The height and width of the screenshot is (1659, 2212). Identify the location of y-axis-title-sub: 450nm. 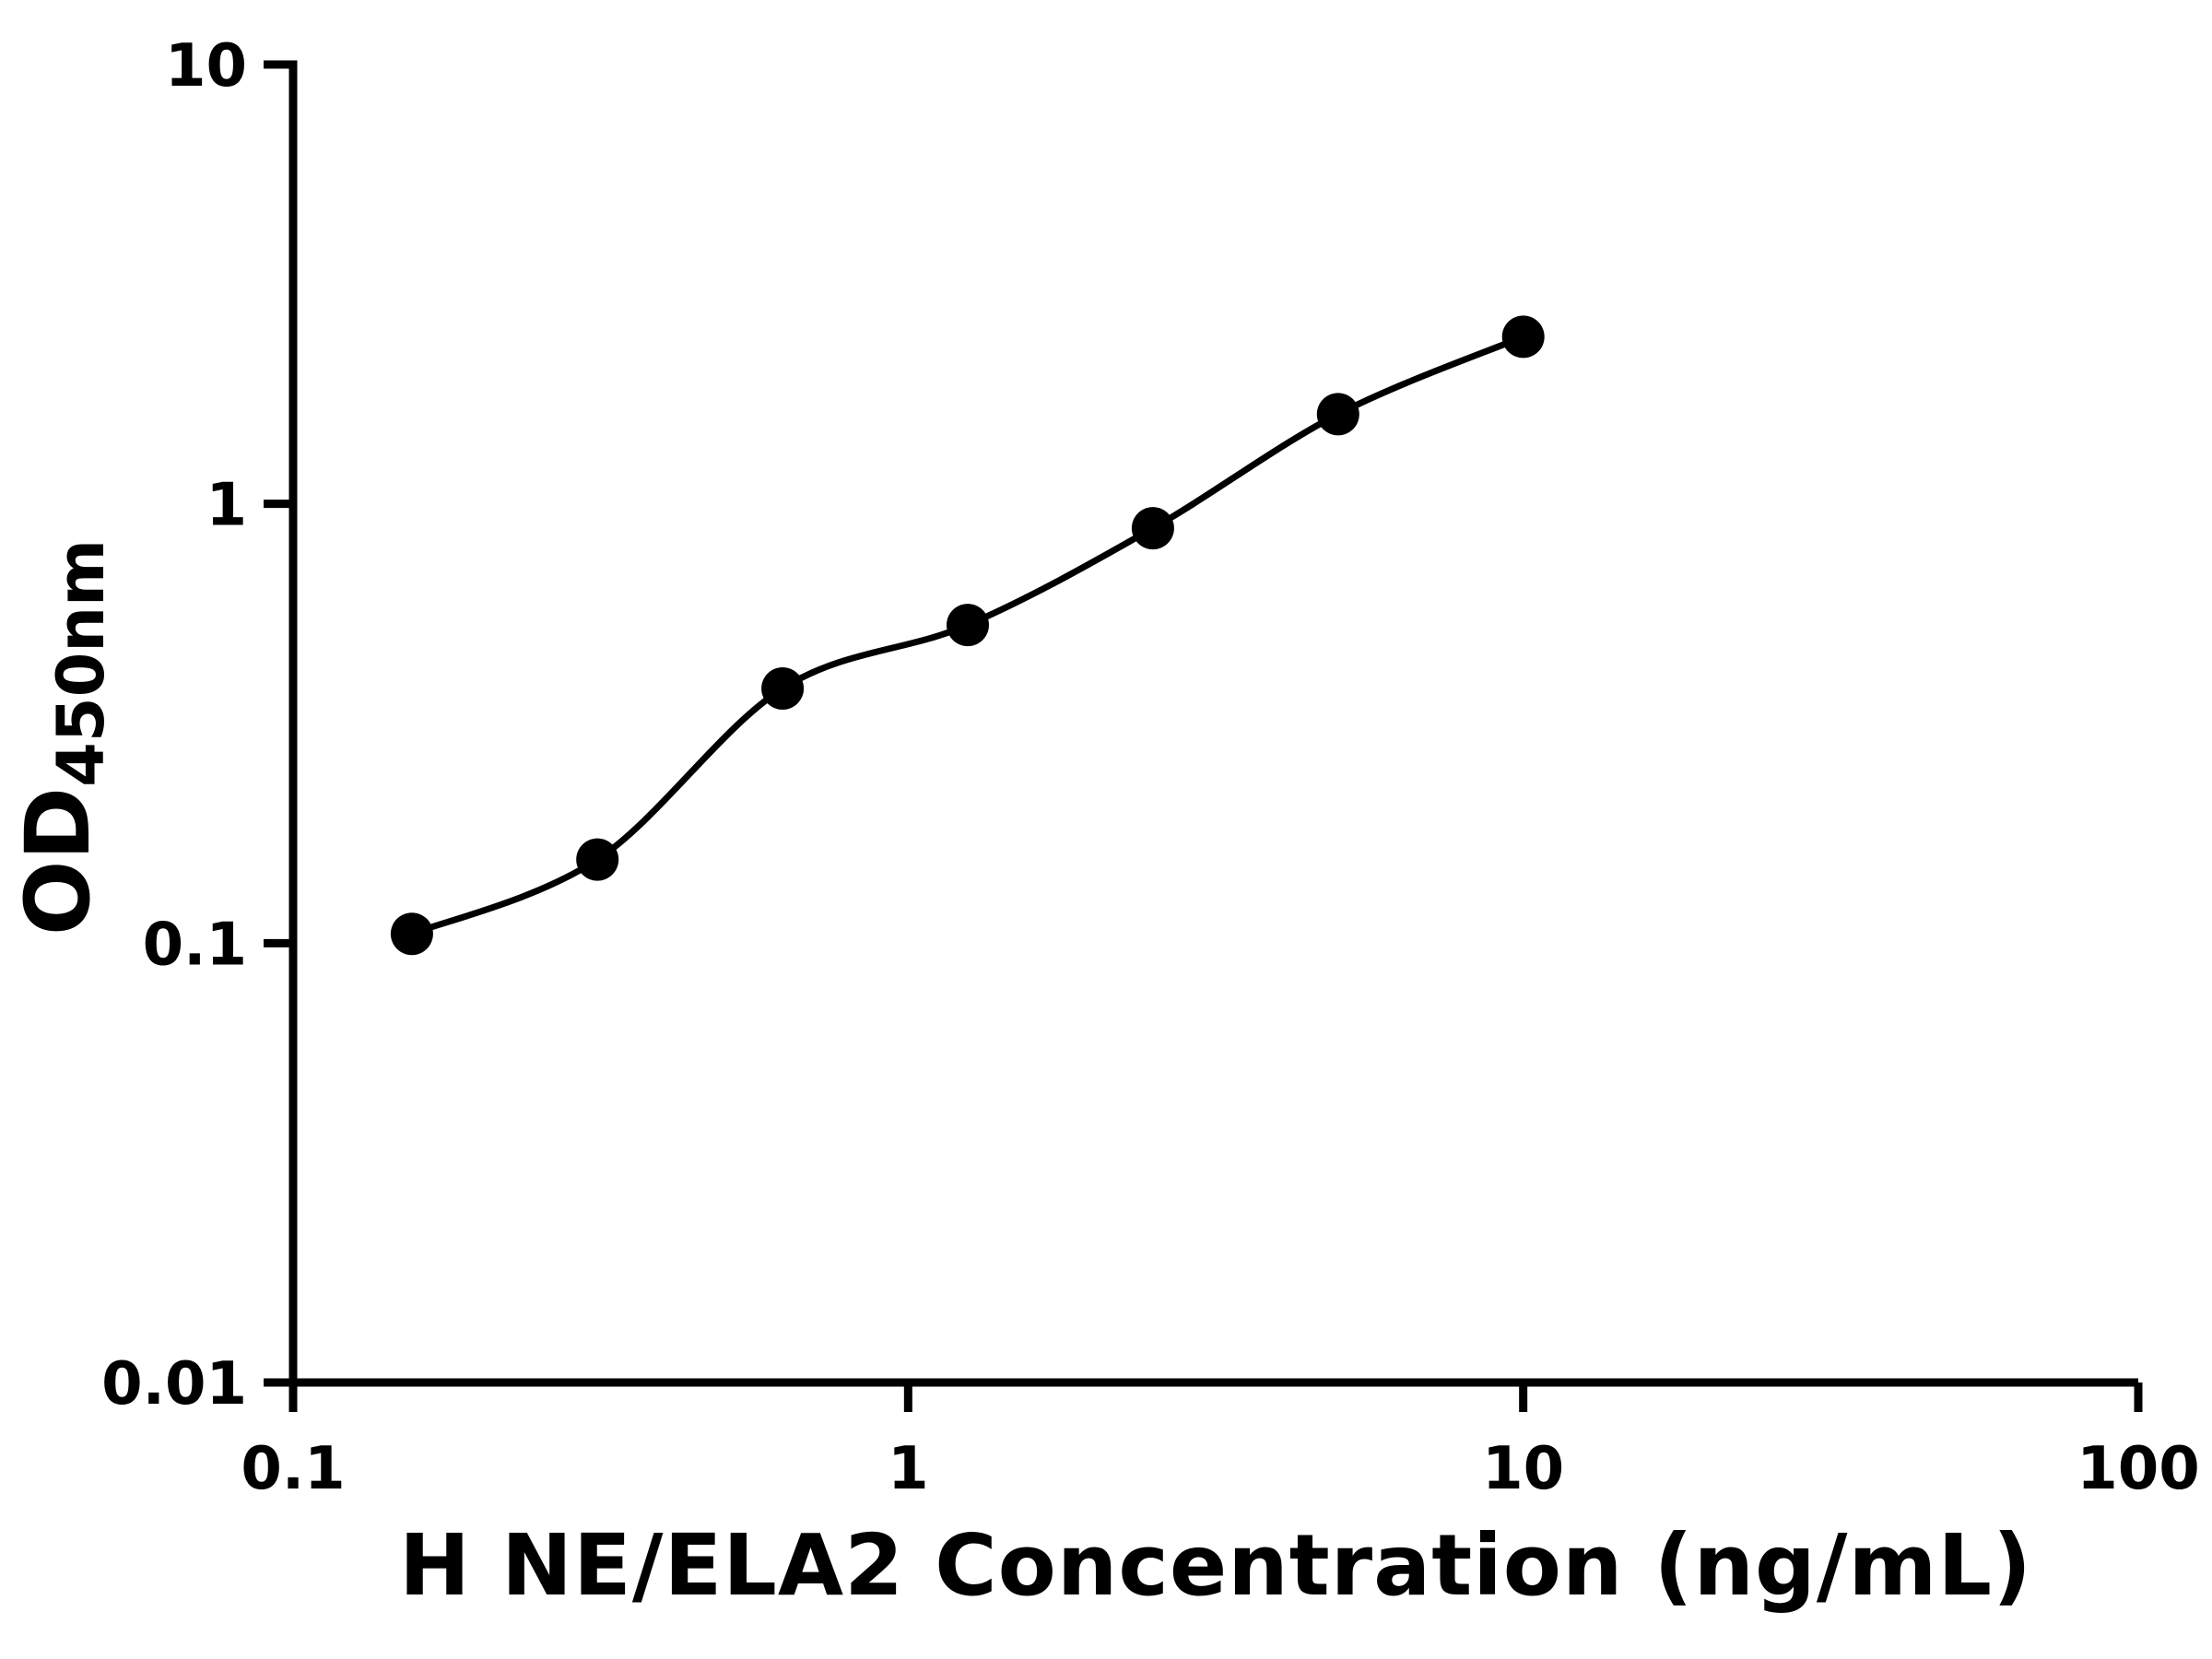
(81, 662).